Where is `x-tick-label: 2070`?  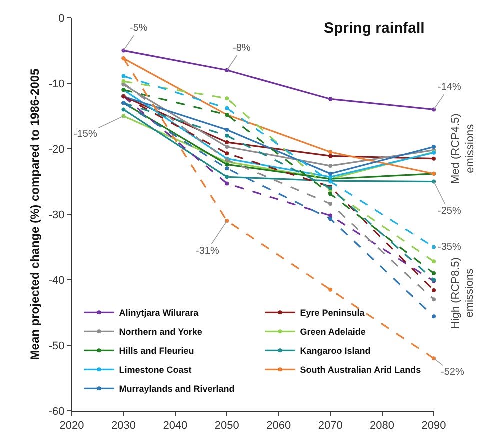 x-tick-label: 2070 is located at coordinates (330, 426).